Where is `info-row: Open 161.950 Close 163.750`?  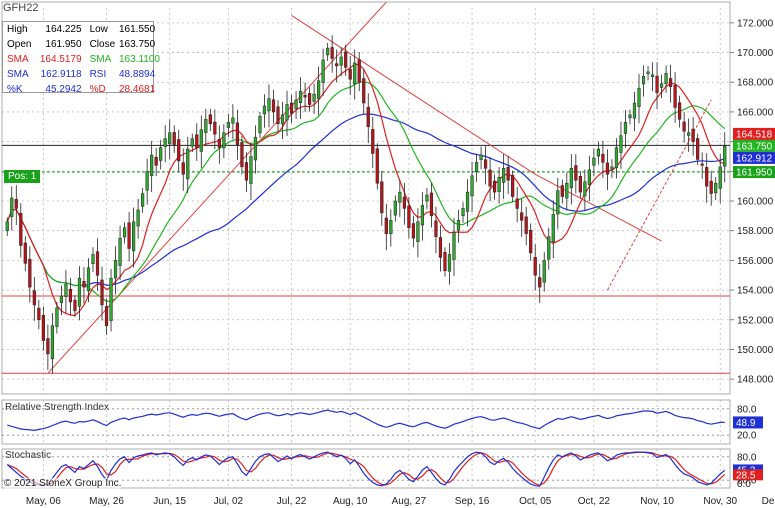
info-row: Open 161.950 Close 163.750 is located at coordinates (79, 44).